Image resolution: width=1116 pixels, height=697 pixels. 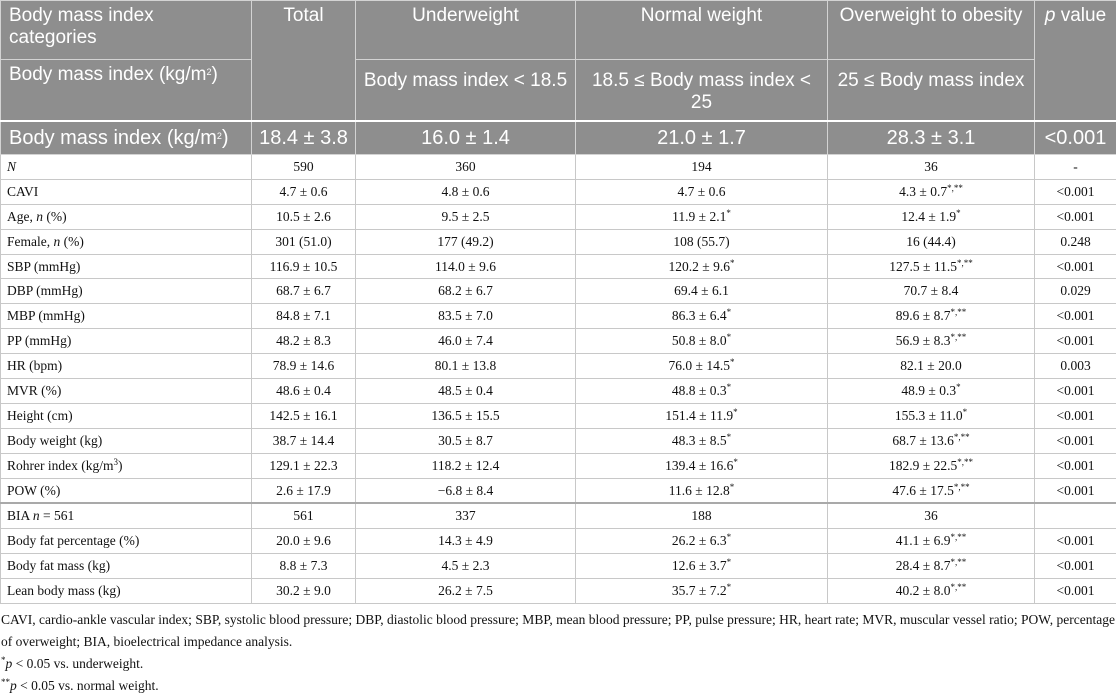 I want to click on header-normal-range-text: 18.5 ≤ Body mass index < 25, so click(x=701, y=87).